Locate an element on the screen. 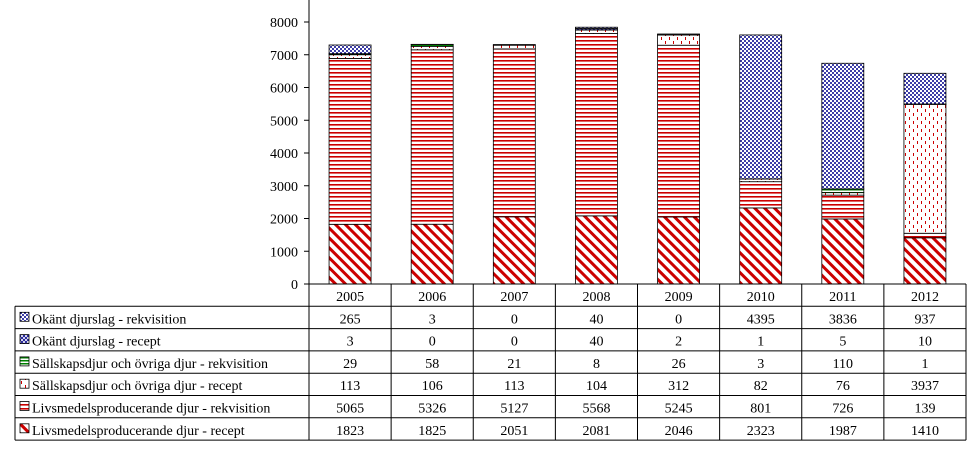 Image resolution: width=967 pixels, height=462 pixels. table-cell-value: 5245 is located at coordinates (679, 409).